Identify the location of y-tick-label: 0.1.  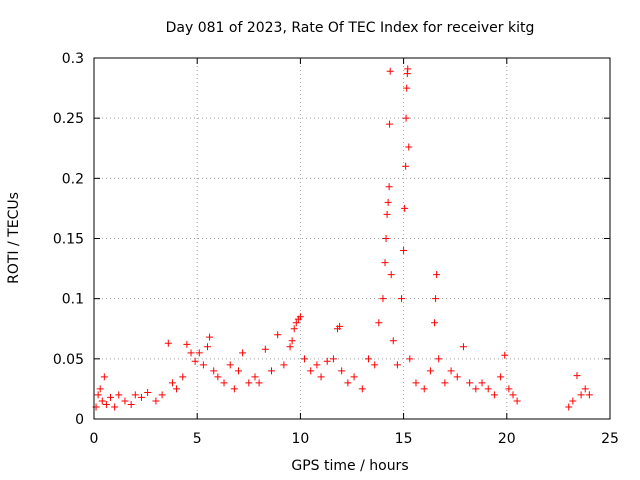
(73, 300).